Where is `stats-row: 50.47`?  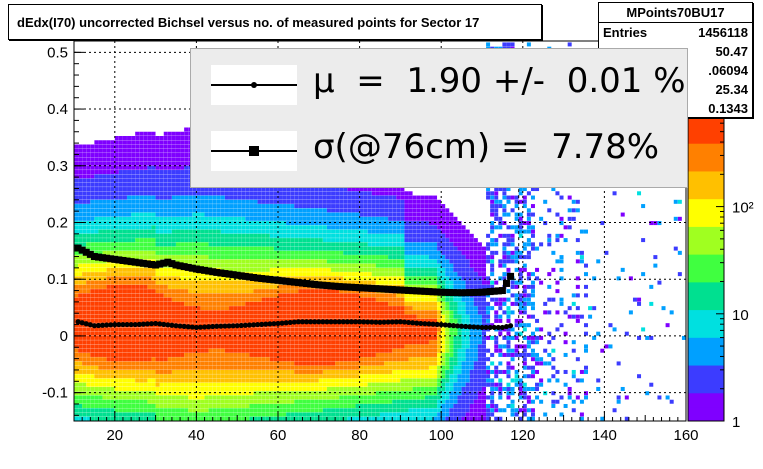 stats-row: 50.47 is located at coordinates (675, 51).